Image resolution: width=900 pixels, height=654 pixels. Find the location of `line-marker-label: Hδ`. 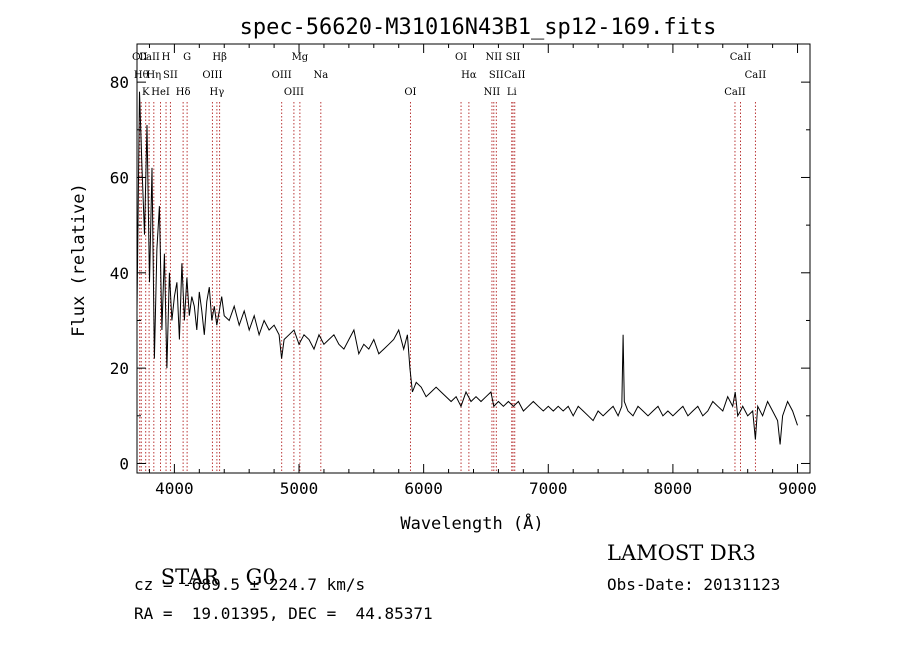

line-marker-label: Hδ is located at coordinates (183, 92).